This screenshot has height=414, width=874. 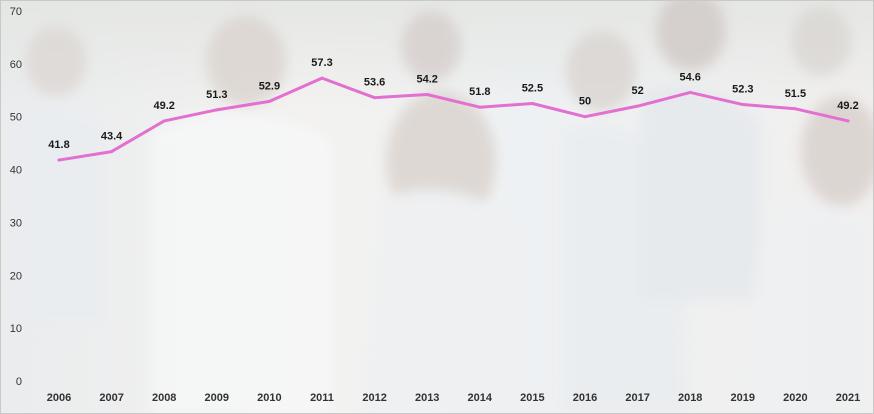 I want to click on x-tick-label: 2017, so click(x=637, y=398).